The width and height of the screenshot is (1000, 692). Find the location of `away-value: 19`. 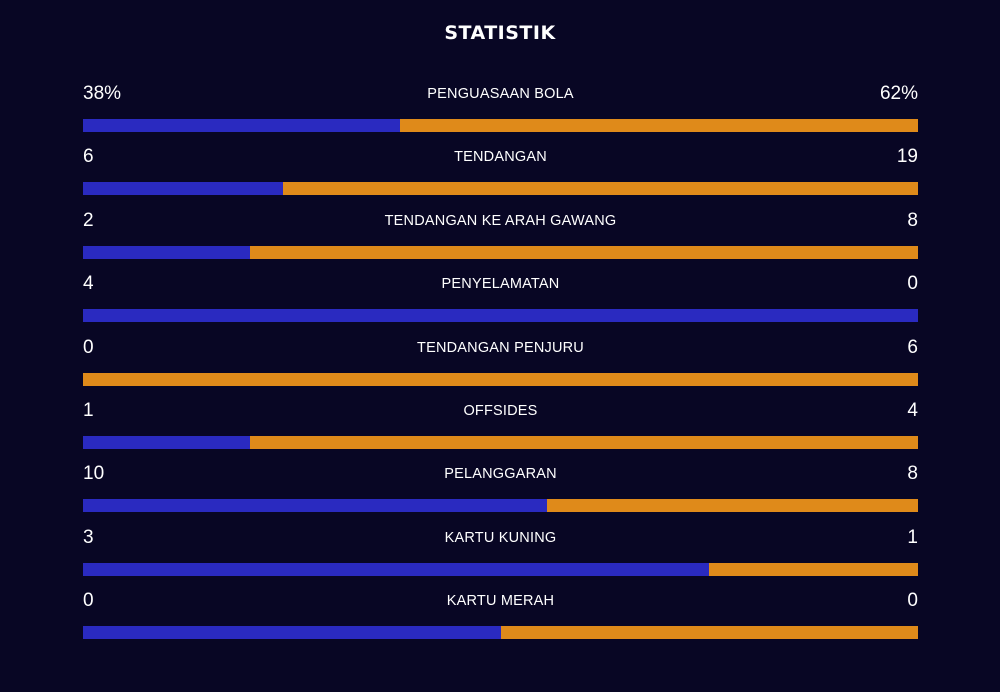

away-value: 19 is located at coordinates (907, 157).